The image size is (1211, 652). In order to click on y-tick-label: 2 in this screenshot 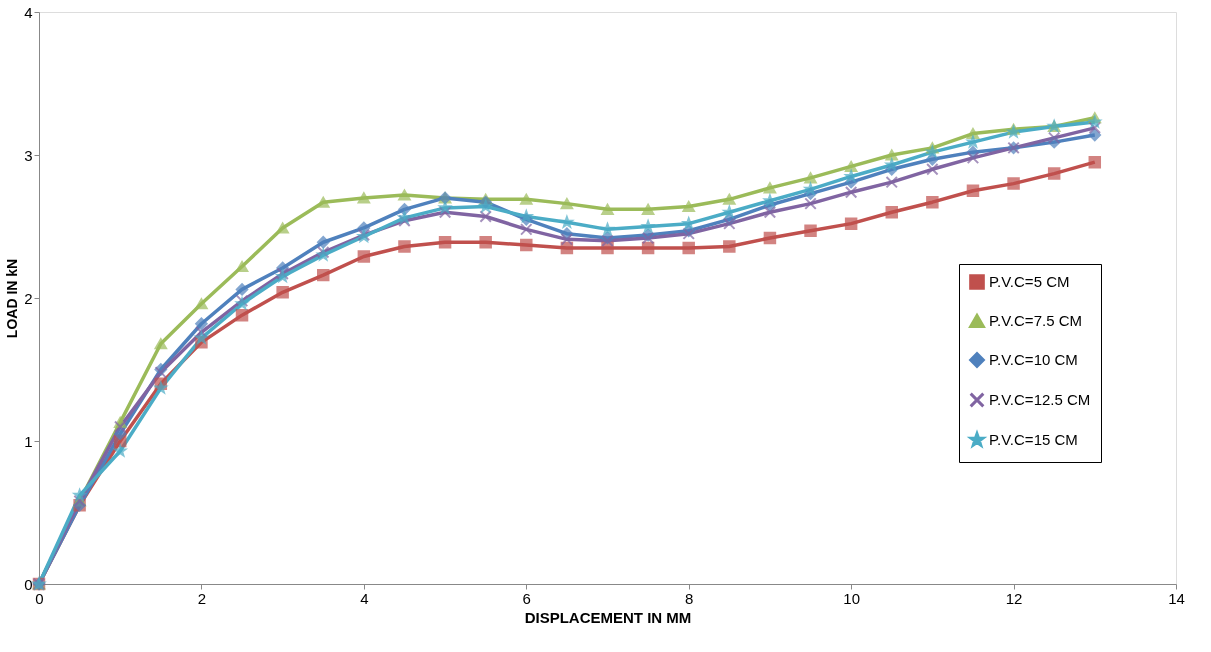, I will do `click(28, 298)`.